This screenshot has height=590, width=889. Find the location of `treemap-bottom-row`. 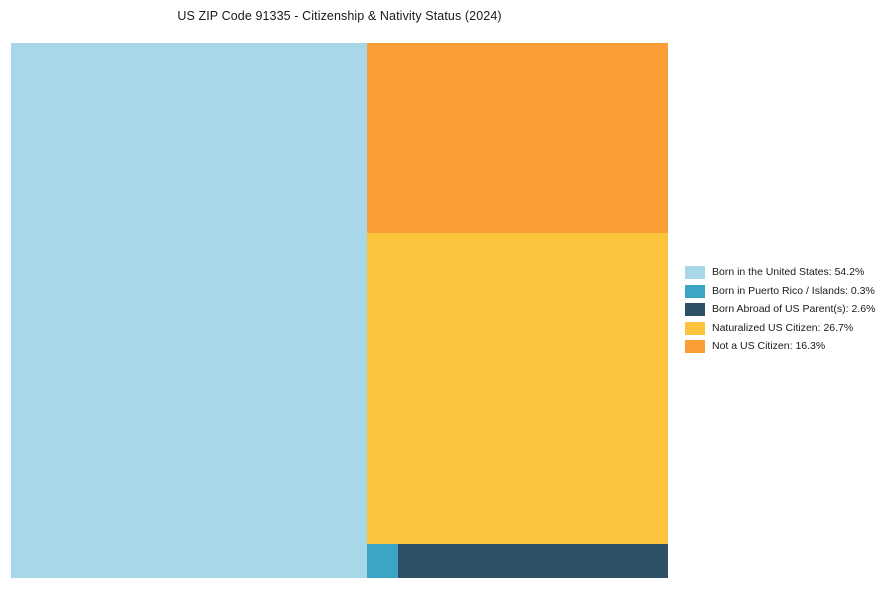

treemap-bottom-row is located at coordinates (517, 561).